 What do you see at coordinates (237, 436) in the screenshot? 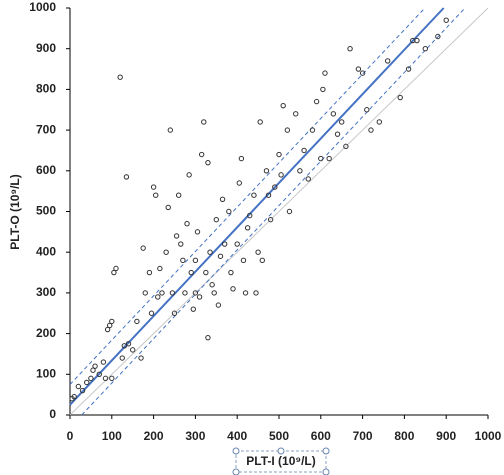
I see `x-tick-label: 400` at bounding box center [237, 436].